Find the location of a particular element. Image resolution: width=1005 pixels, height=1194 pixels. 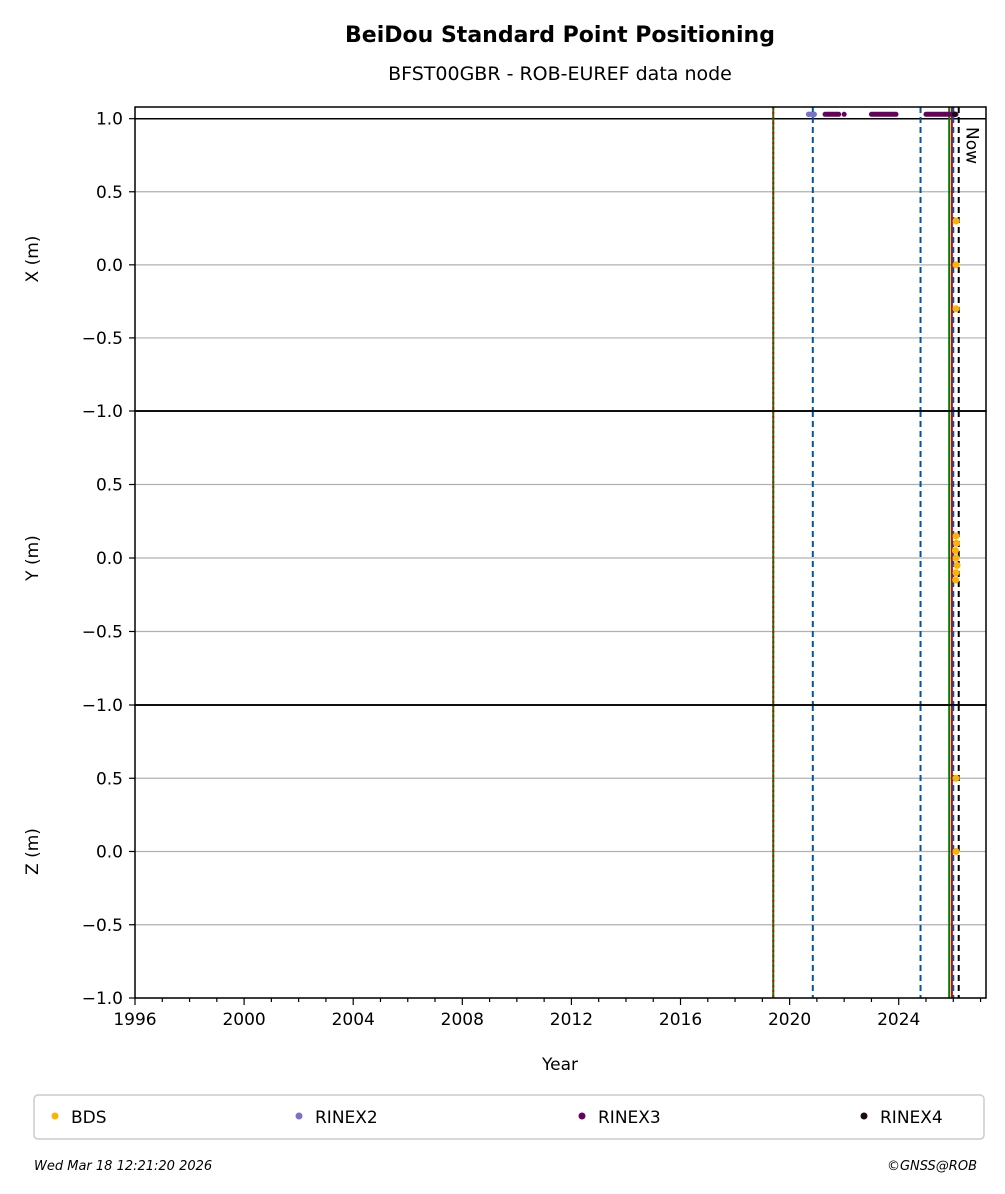

legend: BDS RINEX2 RINEX3 RINEX4 is located at coordinates (509, 1117).